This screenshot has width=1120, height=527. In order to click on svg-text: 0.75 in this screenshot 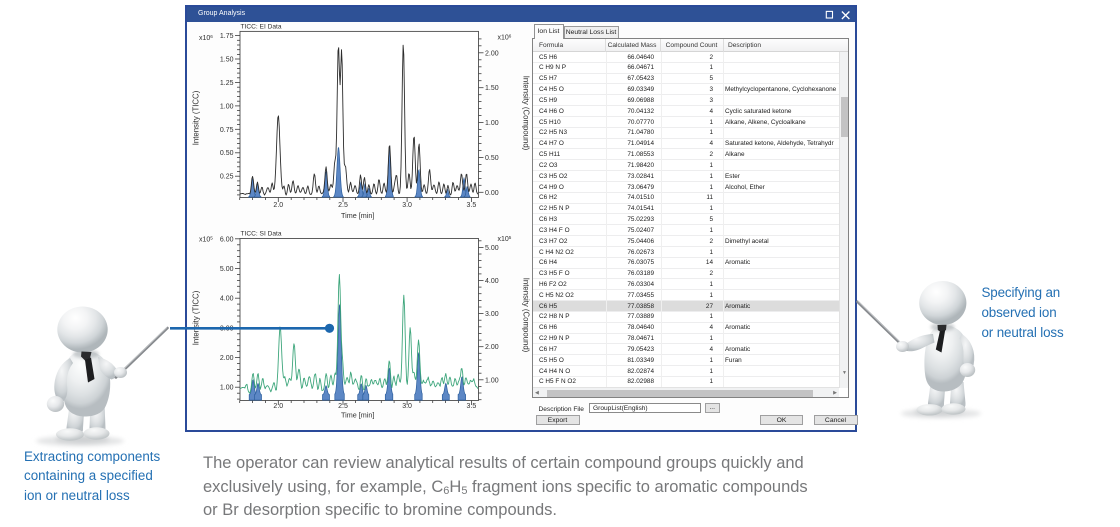, I will do `click(227, 130)`.